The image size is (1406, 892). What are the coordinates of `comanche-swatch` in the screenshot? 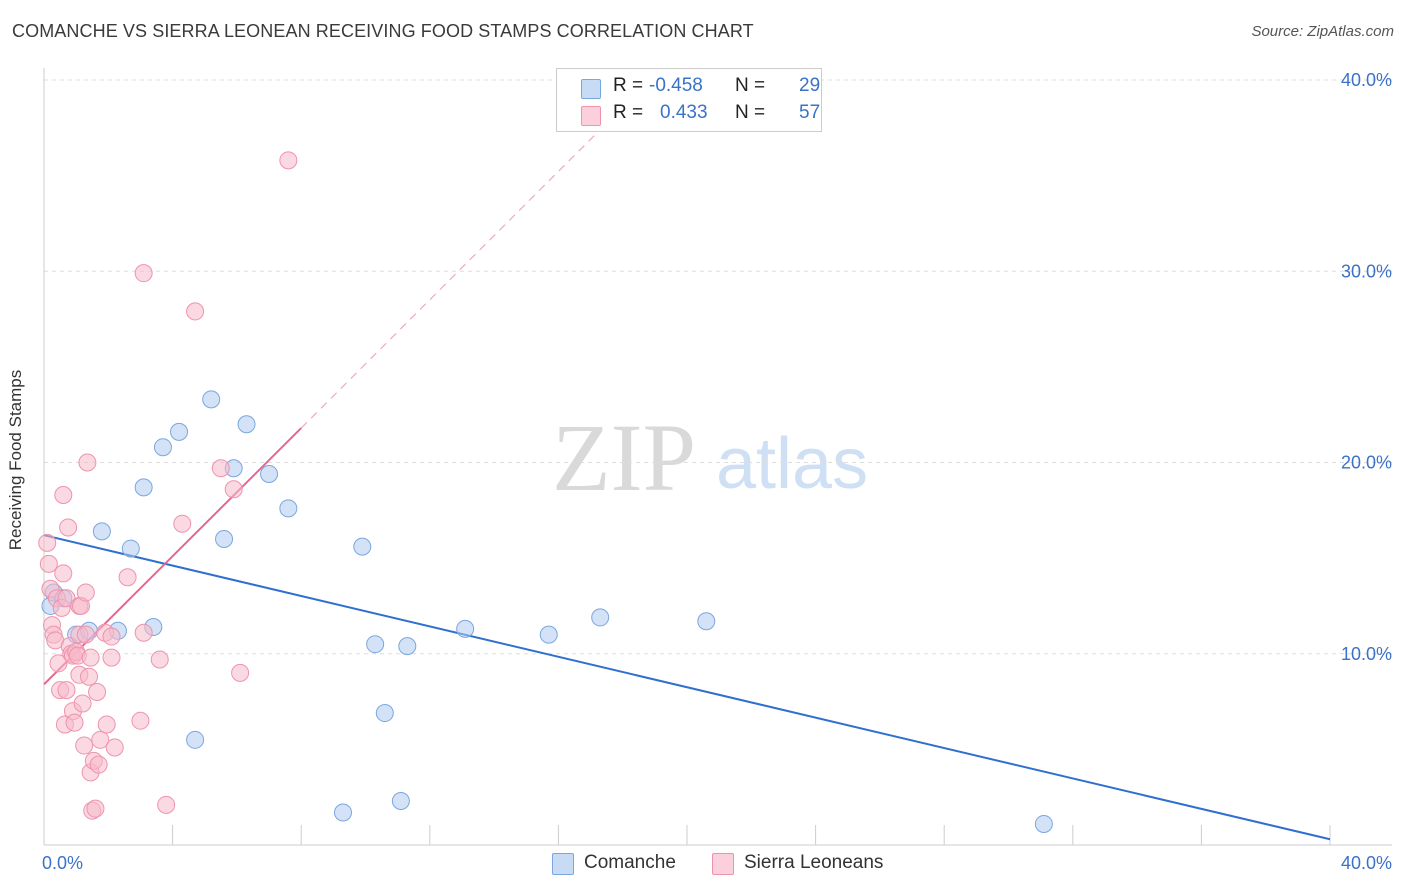 It's located at (563, 864).